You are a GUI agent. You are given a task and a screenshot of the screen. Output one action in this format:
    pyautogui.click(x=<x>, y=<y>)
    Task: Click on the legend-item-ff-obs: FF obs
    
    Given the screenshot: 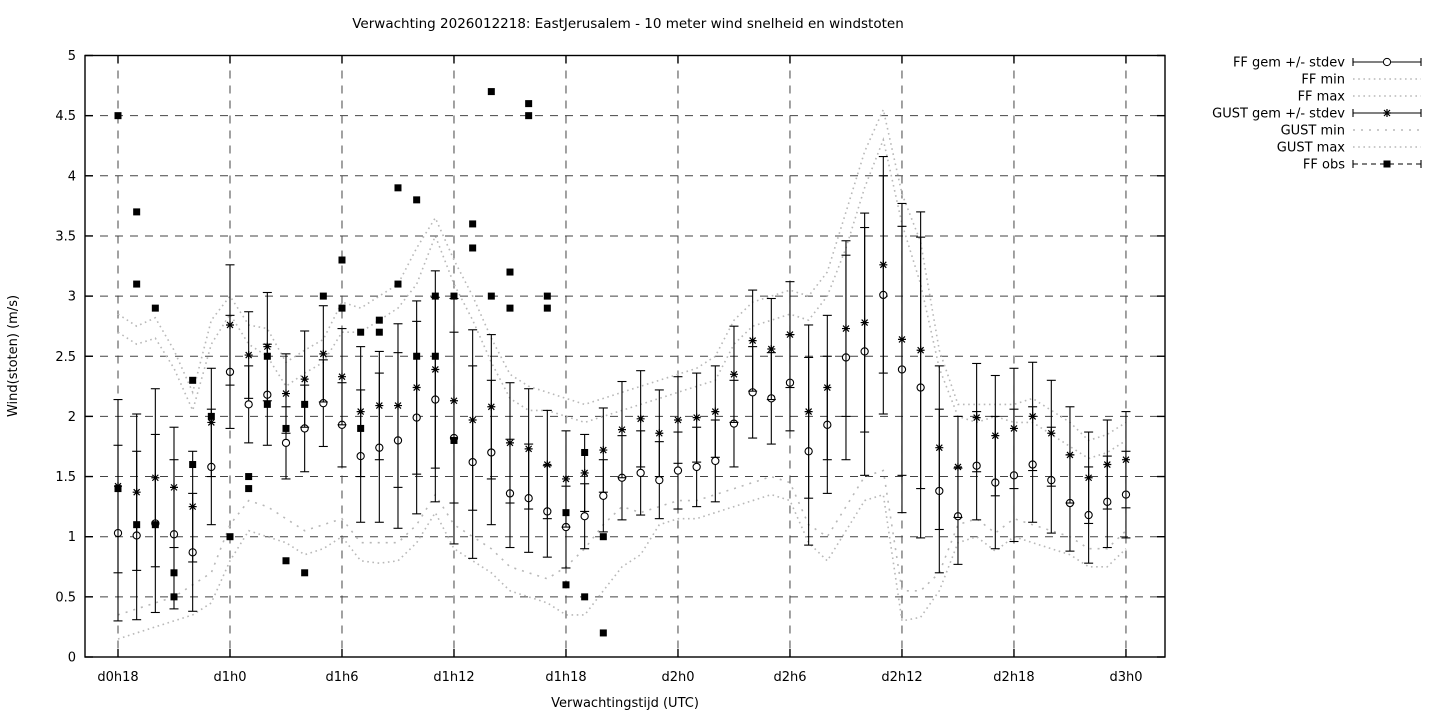 What is the action you would take?
    pyautogui.click(x=1362, y=165)
    